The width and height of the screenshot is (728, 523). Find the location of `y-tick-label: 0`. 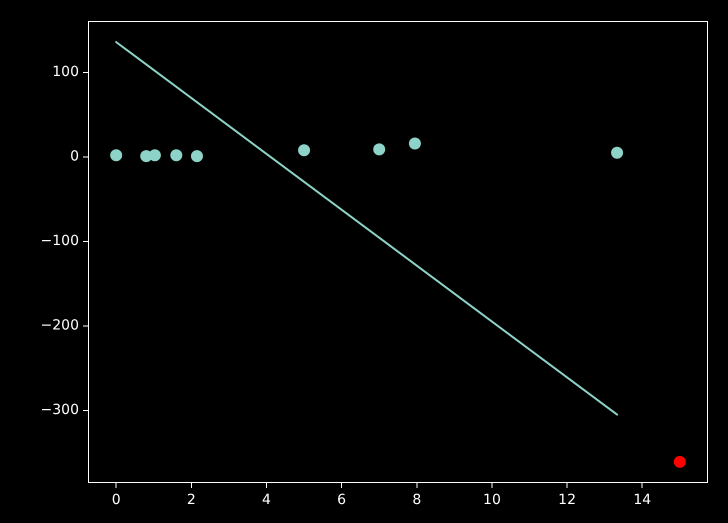

y-tick-label: 0 is located at coordinates (74, 156).